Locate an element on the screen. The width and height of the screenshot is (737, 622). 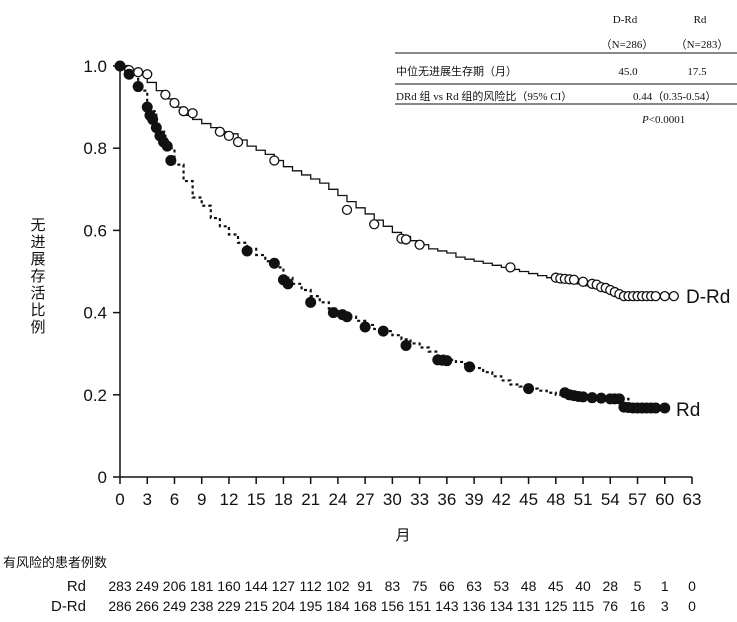
summary-row2-label: DRd 组 vs Rd 组的风险比（95% CI） is located at coordinates (484, 96).